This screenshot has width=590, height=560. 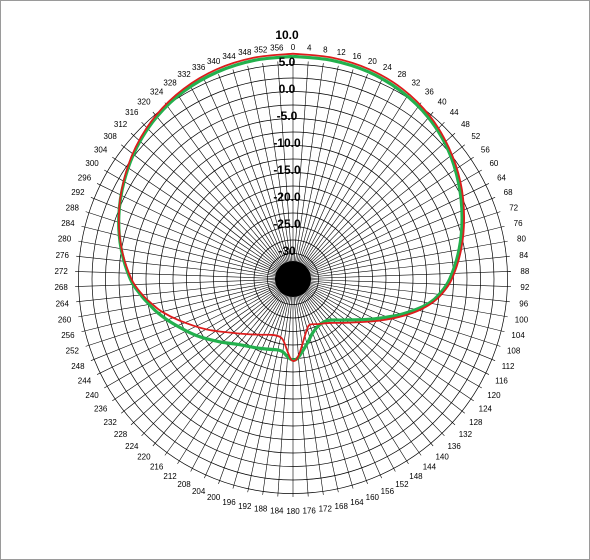 I want to click on angle-tick-label: 196, so click(x=229, y=502).